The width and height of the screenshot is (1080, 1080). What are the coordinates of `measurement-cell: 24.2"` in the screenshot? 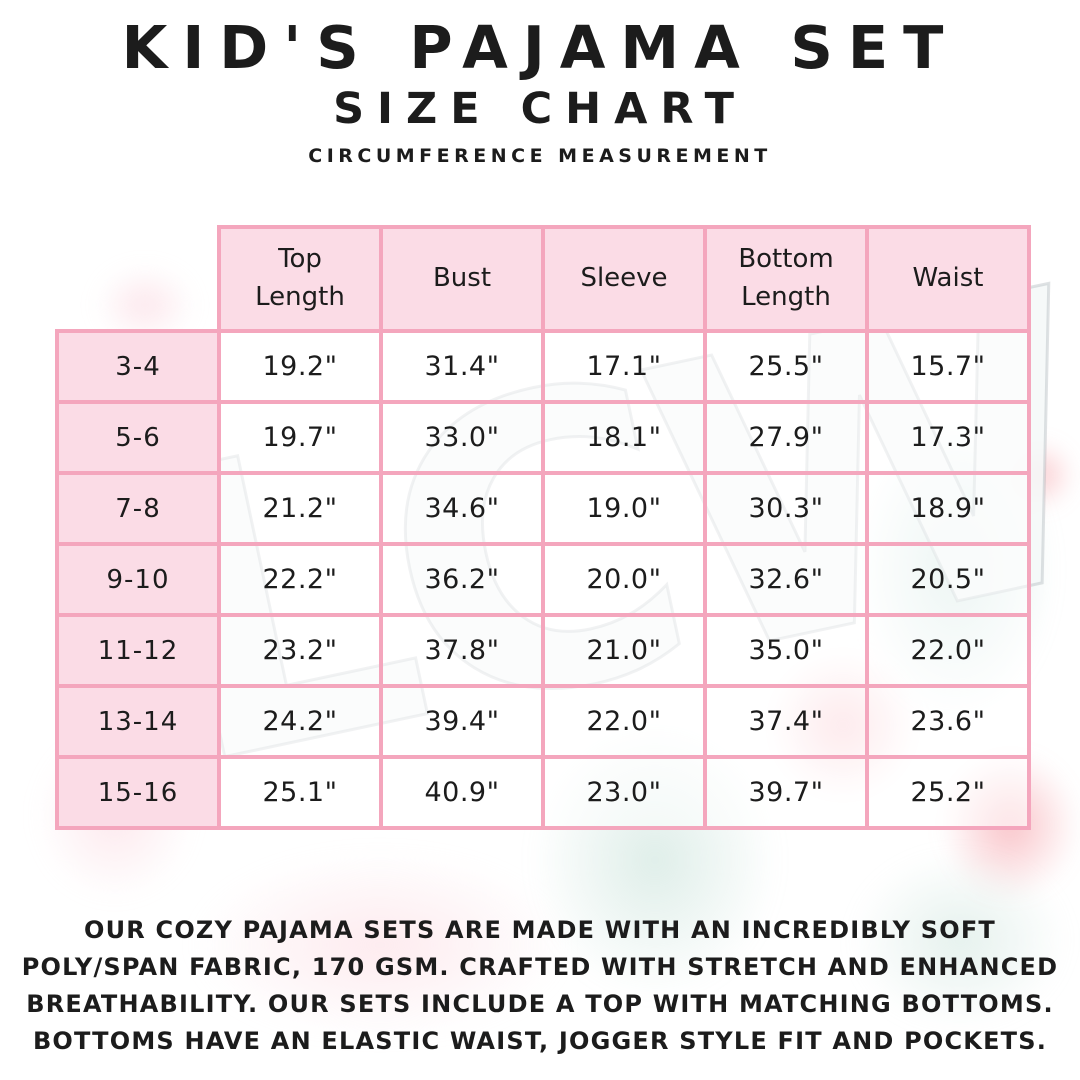 It's located at (300, 721).